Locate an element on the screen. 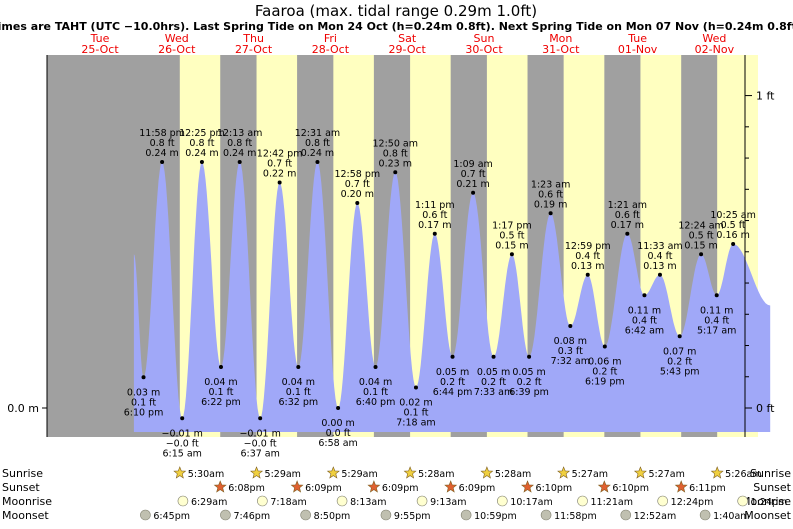 The height and width of the screenshot is (529, 793). row-label-left: Sunrise is located at coordinates (22, 473).